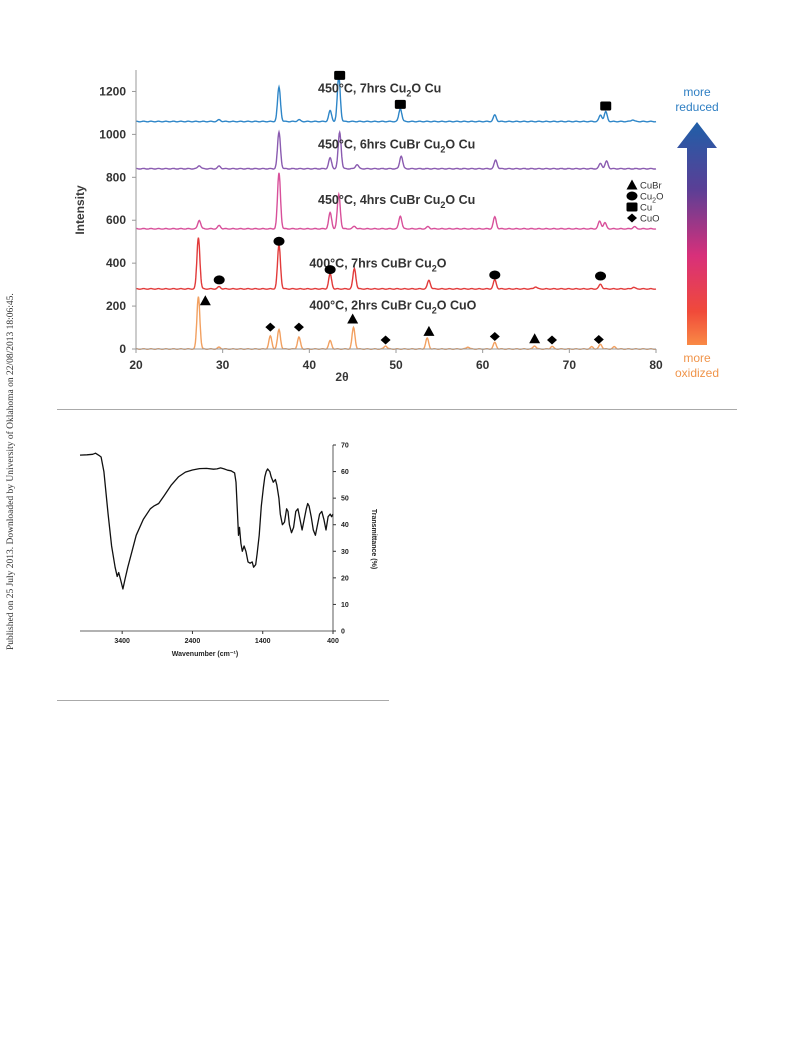  What do you see at coordinates (632, 196) in the screenshot?
I see `legend-marker-circle` at bounding box center [632, 196].